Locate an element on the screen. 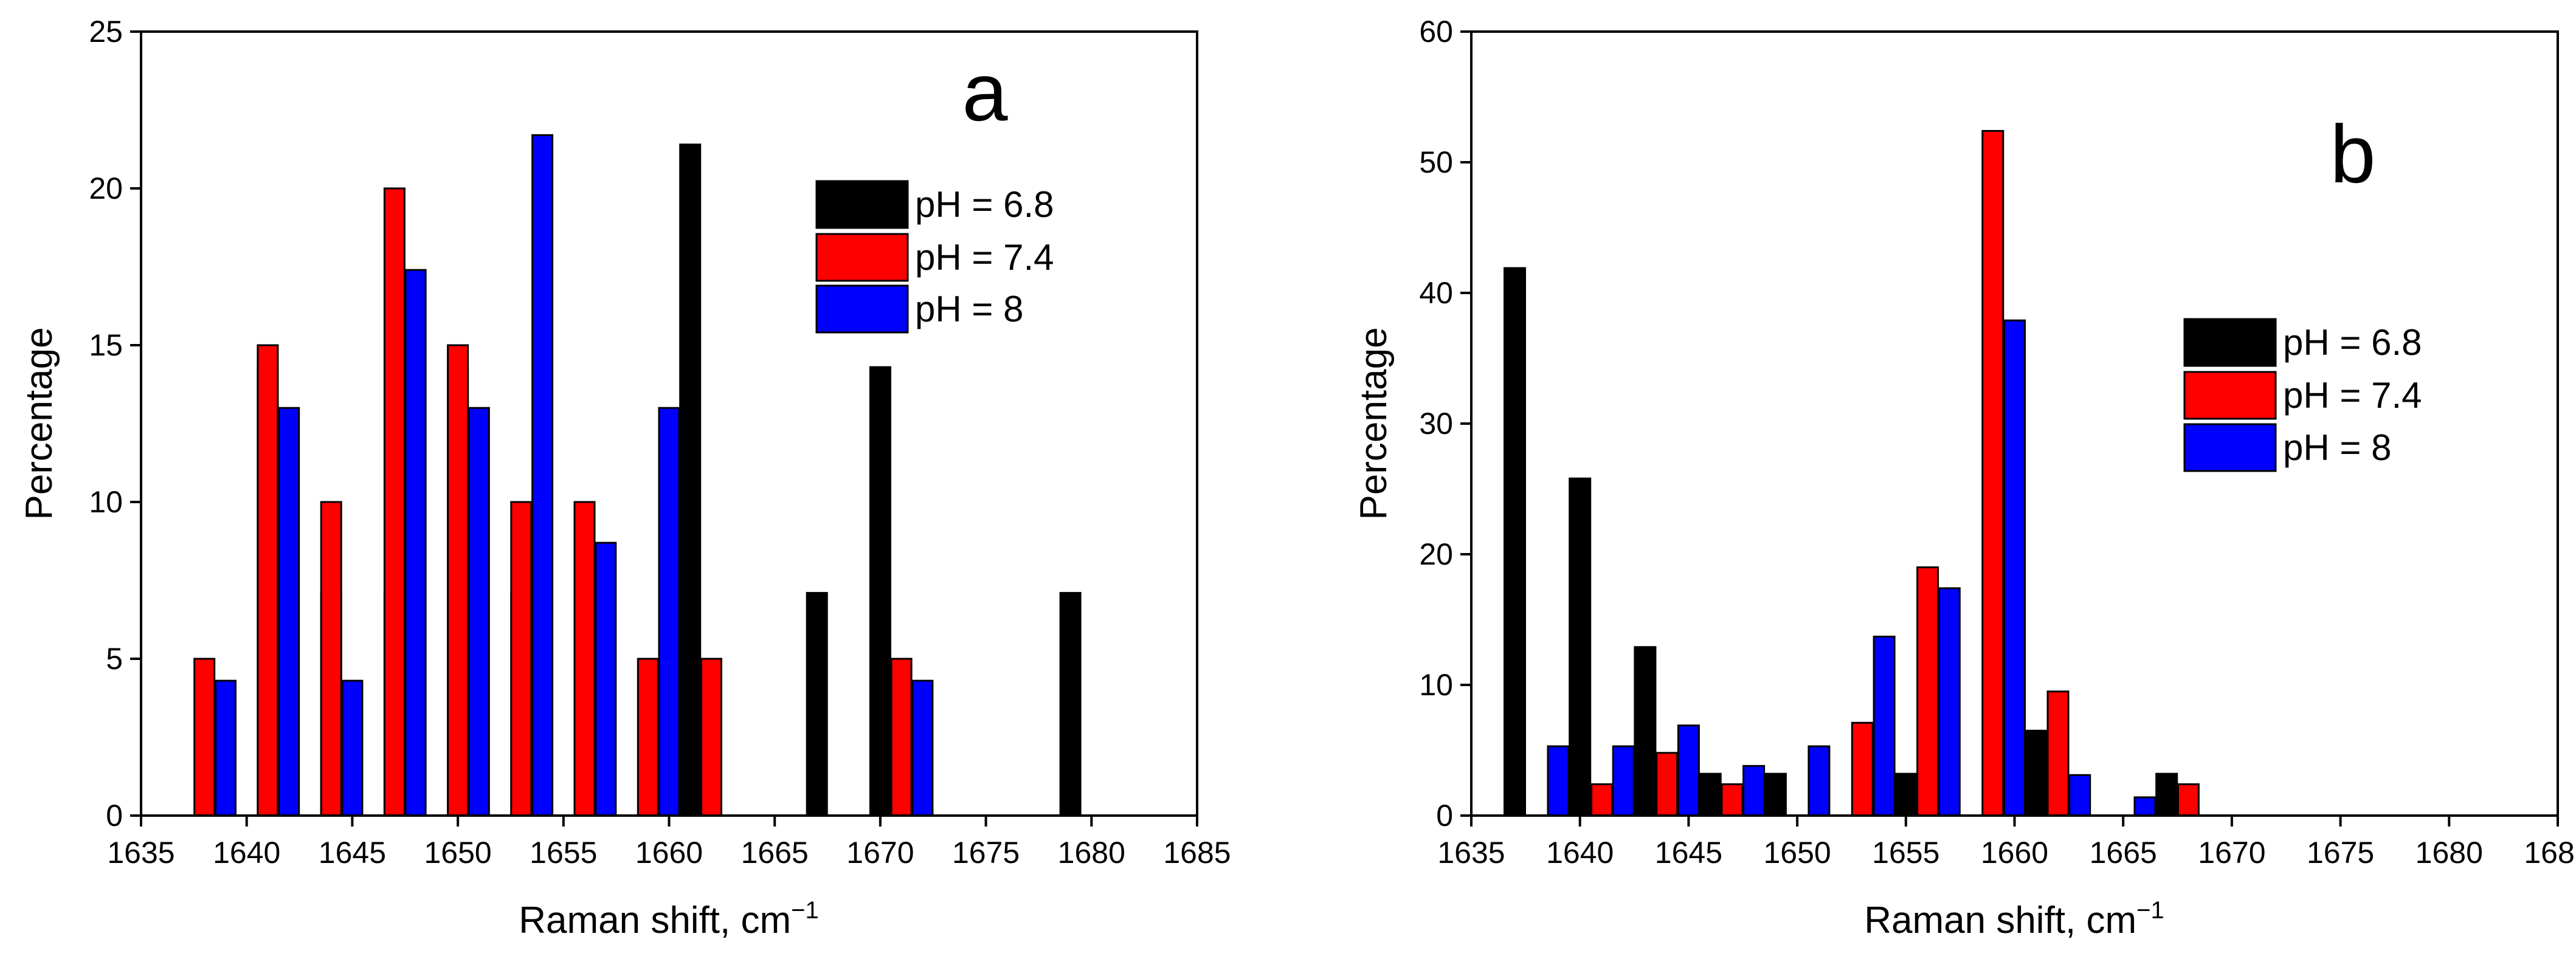 The height and width of the screenshot is (959, 2576). panel-a-x-axis-title: Raman shift, cm−1 is located at coordinates (669, 919).